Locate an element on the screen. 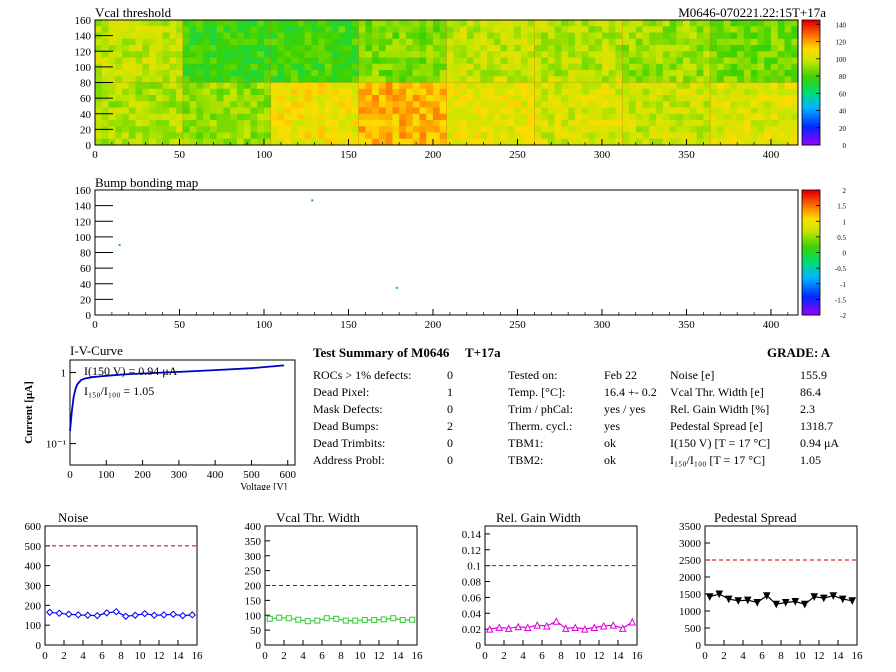 The width and height of the screenshot is (896, 672). y-tick-label: 0 is located at coordinates (699, 646).